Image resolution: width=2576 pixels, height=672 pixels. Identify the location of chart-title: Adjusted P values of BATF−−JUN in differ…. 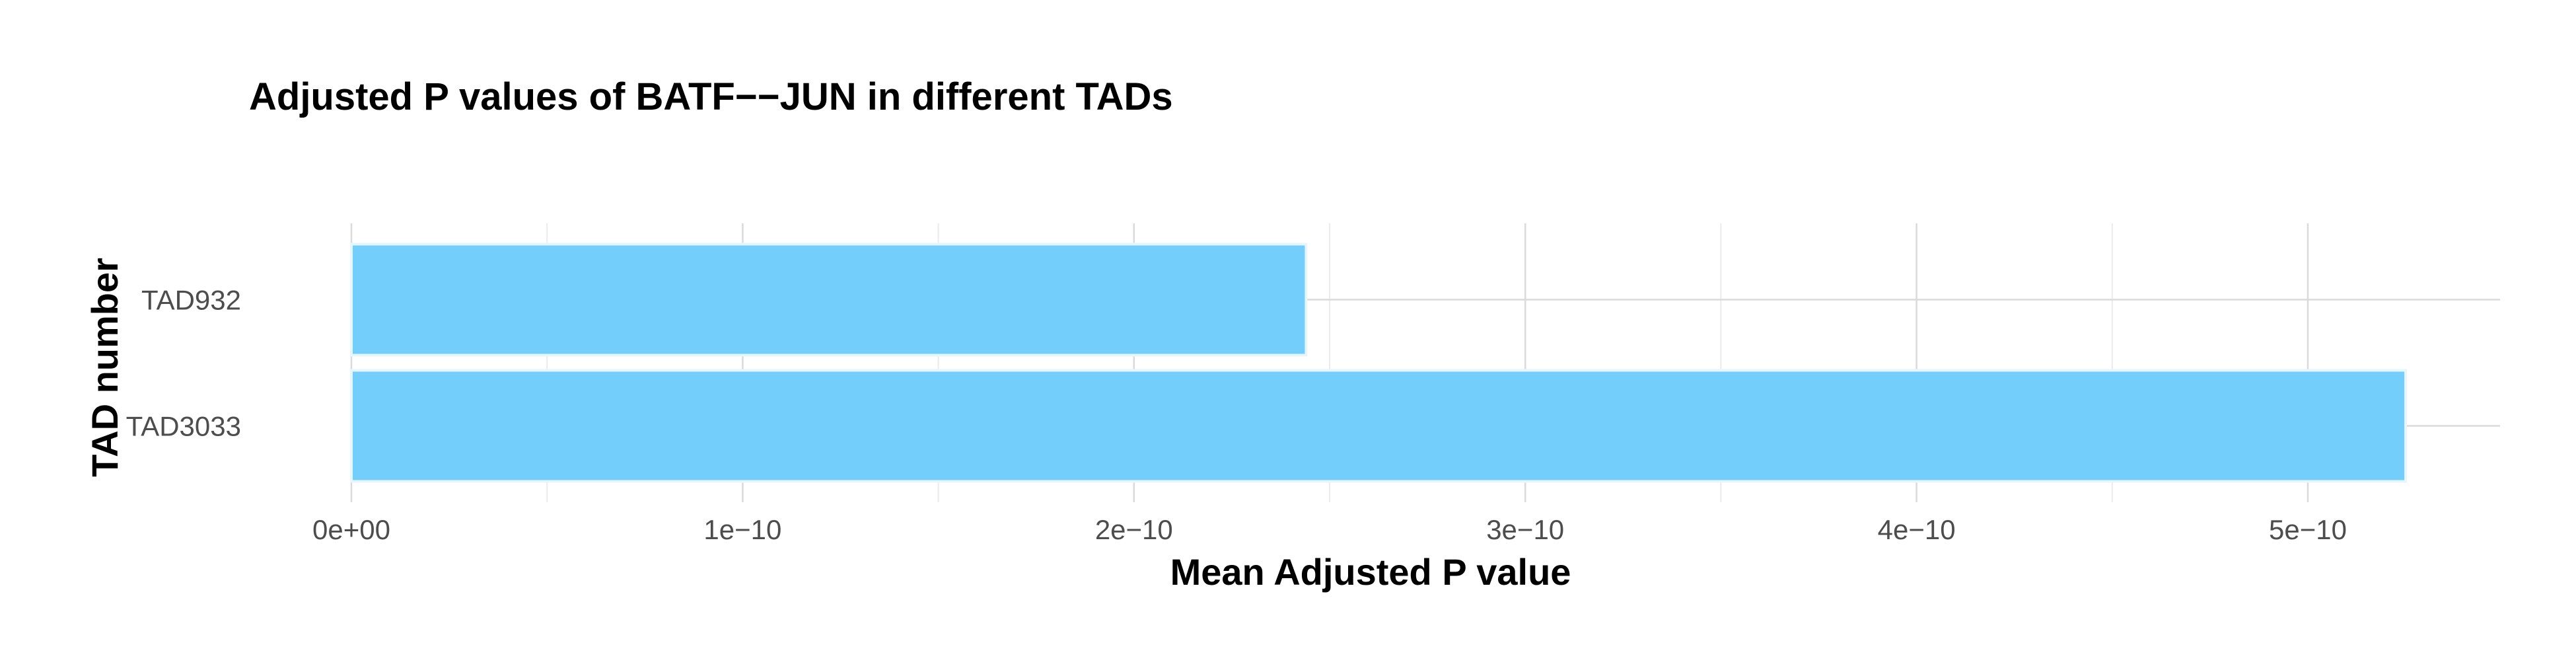
(711, 96).